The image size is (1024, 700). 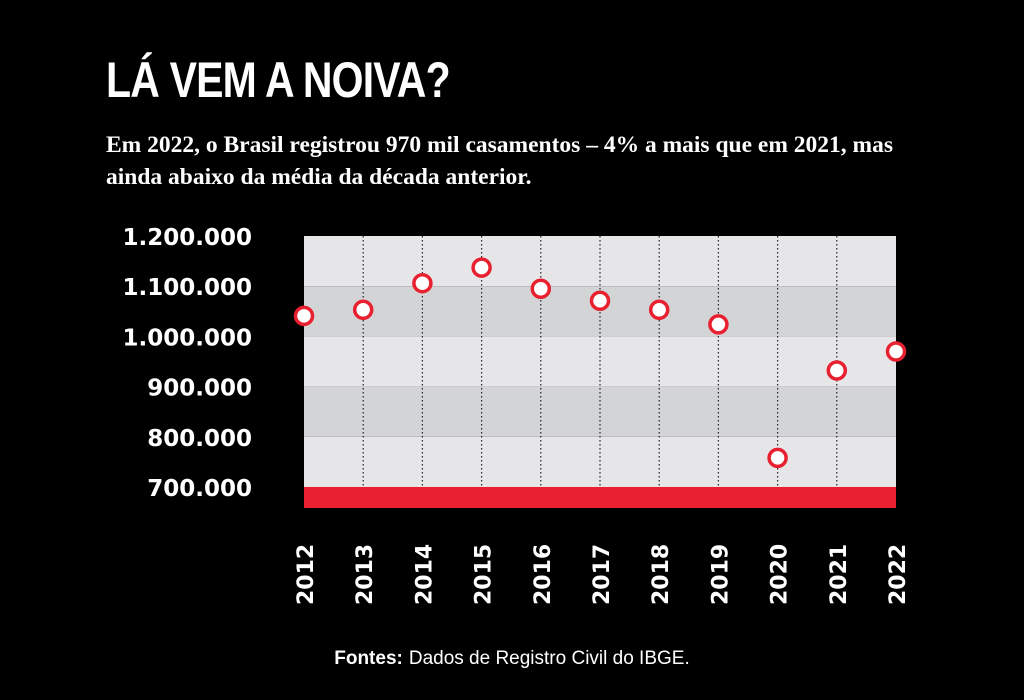 I want to click on x-tick-label: 2015, so click(x=484, y=574).